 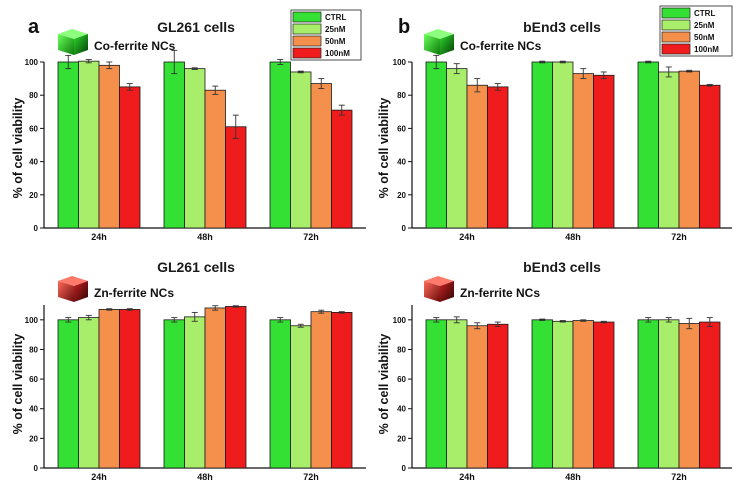 What do you see at coordinates (73, 289) in the screenshot?
I see `red-cube-icon` at bounding box center [73, 289].